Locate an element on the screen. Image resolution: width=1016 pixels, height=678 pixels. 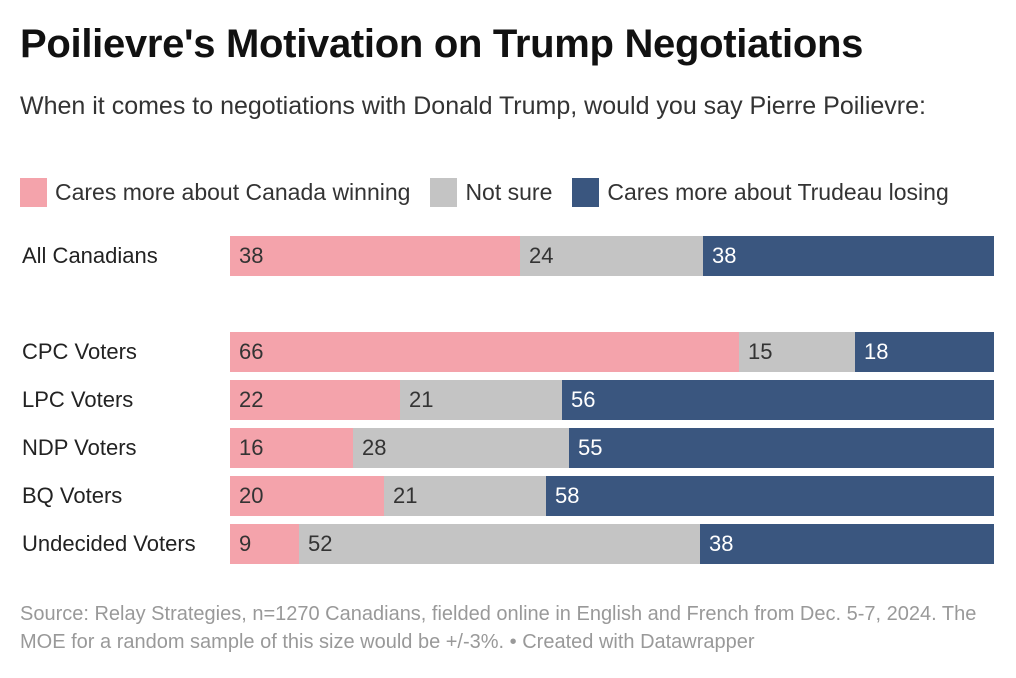
bar-row: 16 28 55 is located at coordinates (612, 448).